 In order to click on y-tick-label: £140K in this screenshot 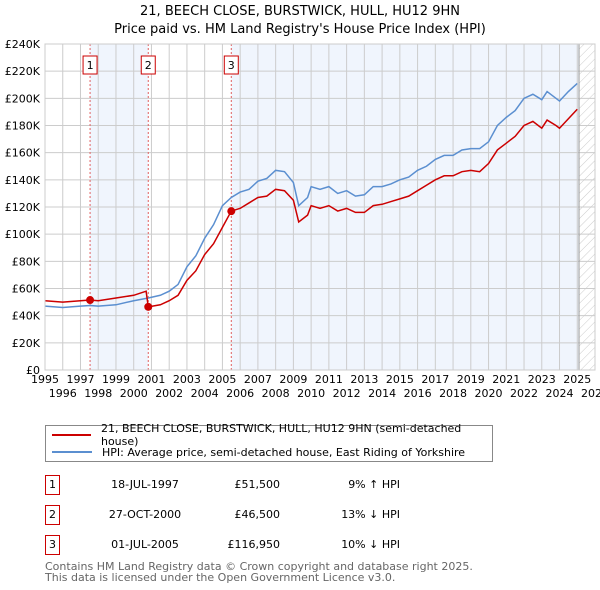, I will do `click(23, 180)`.